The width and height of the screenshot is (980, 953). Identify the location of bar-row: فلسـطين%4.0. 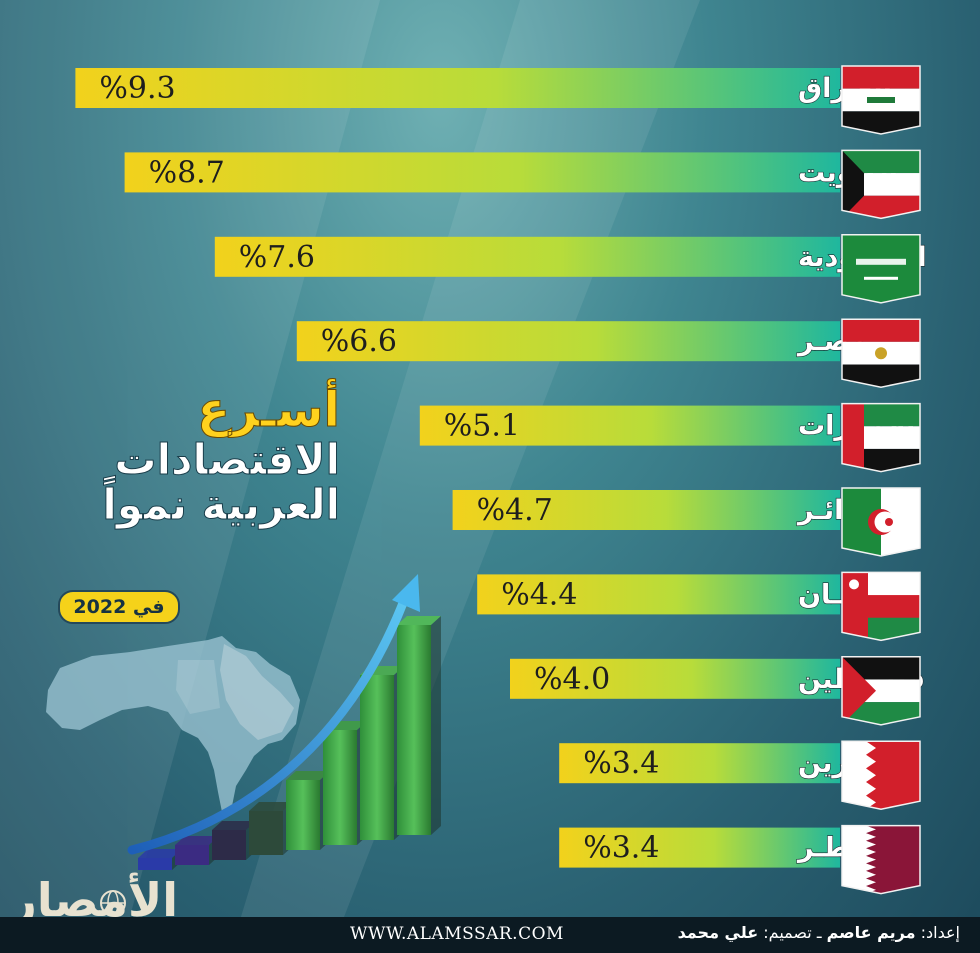
(718, 691).